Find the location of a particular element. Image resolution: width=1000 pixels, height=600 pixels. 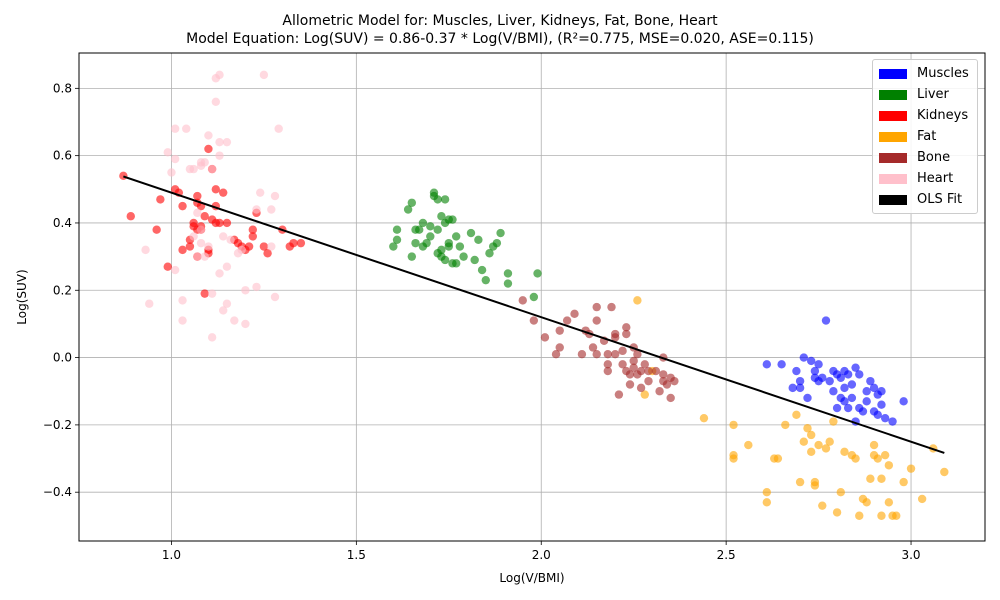

legend-item-kidneys: Kidneys is located at coordinates (925, 115).